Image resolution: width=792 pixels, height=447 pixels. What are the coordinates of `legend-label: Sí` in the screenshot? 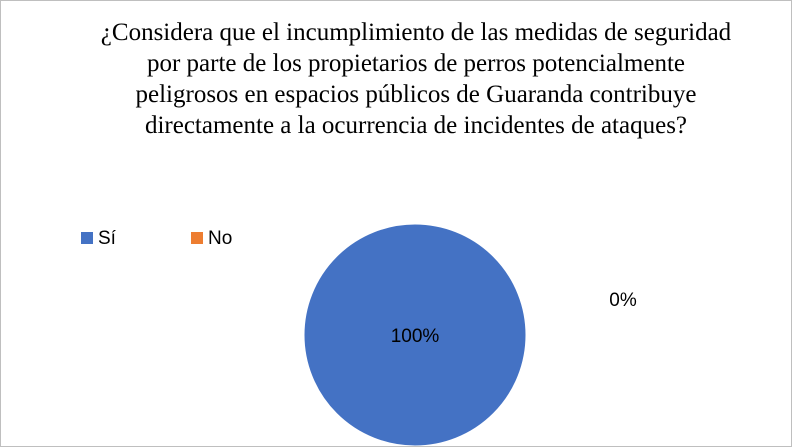 It's located at (107, 238).